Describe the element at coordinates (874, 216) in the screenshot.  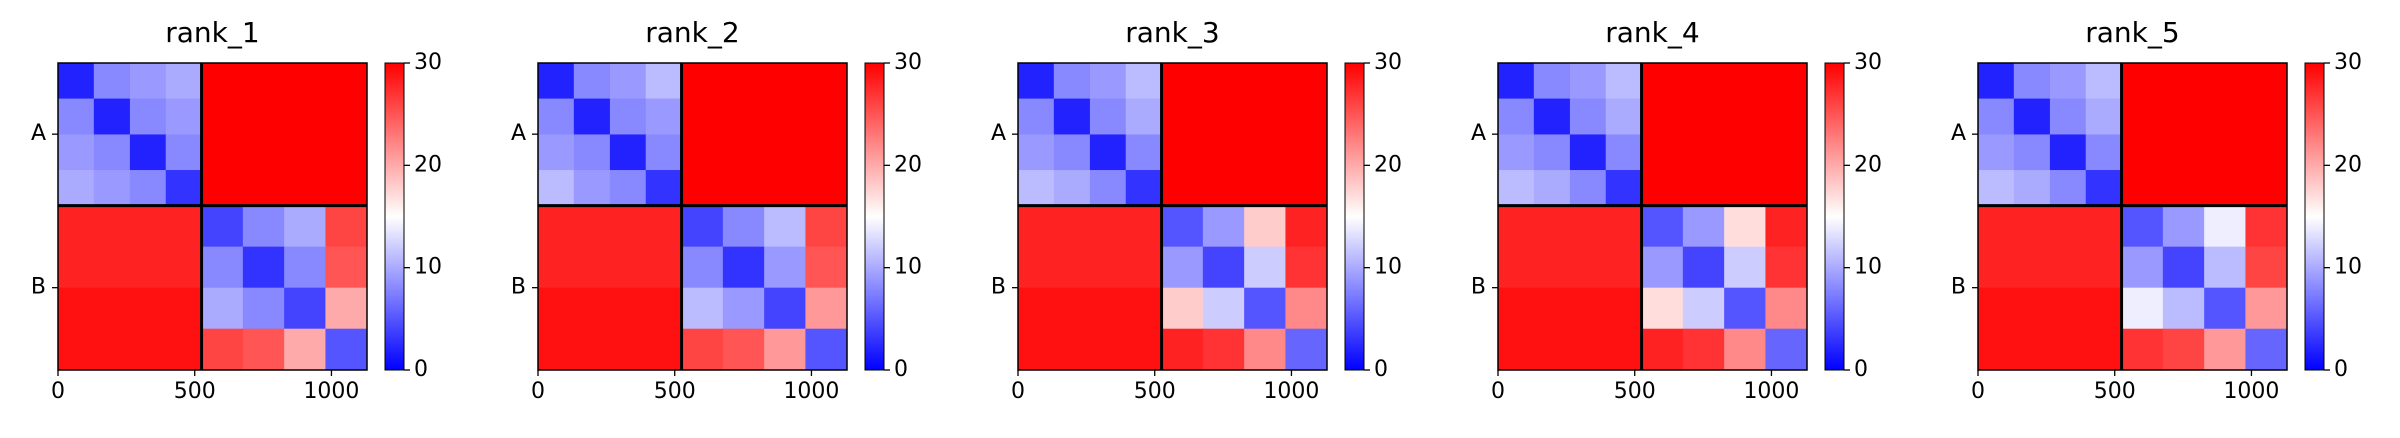
I see `colorbar` at that location.